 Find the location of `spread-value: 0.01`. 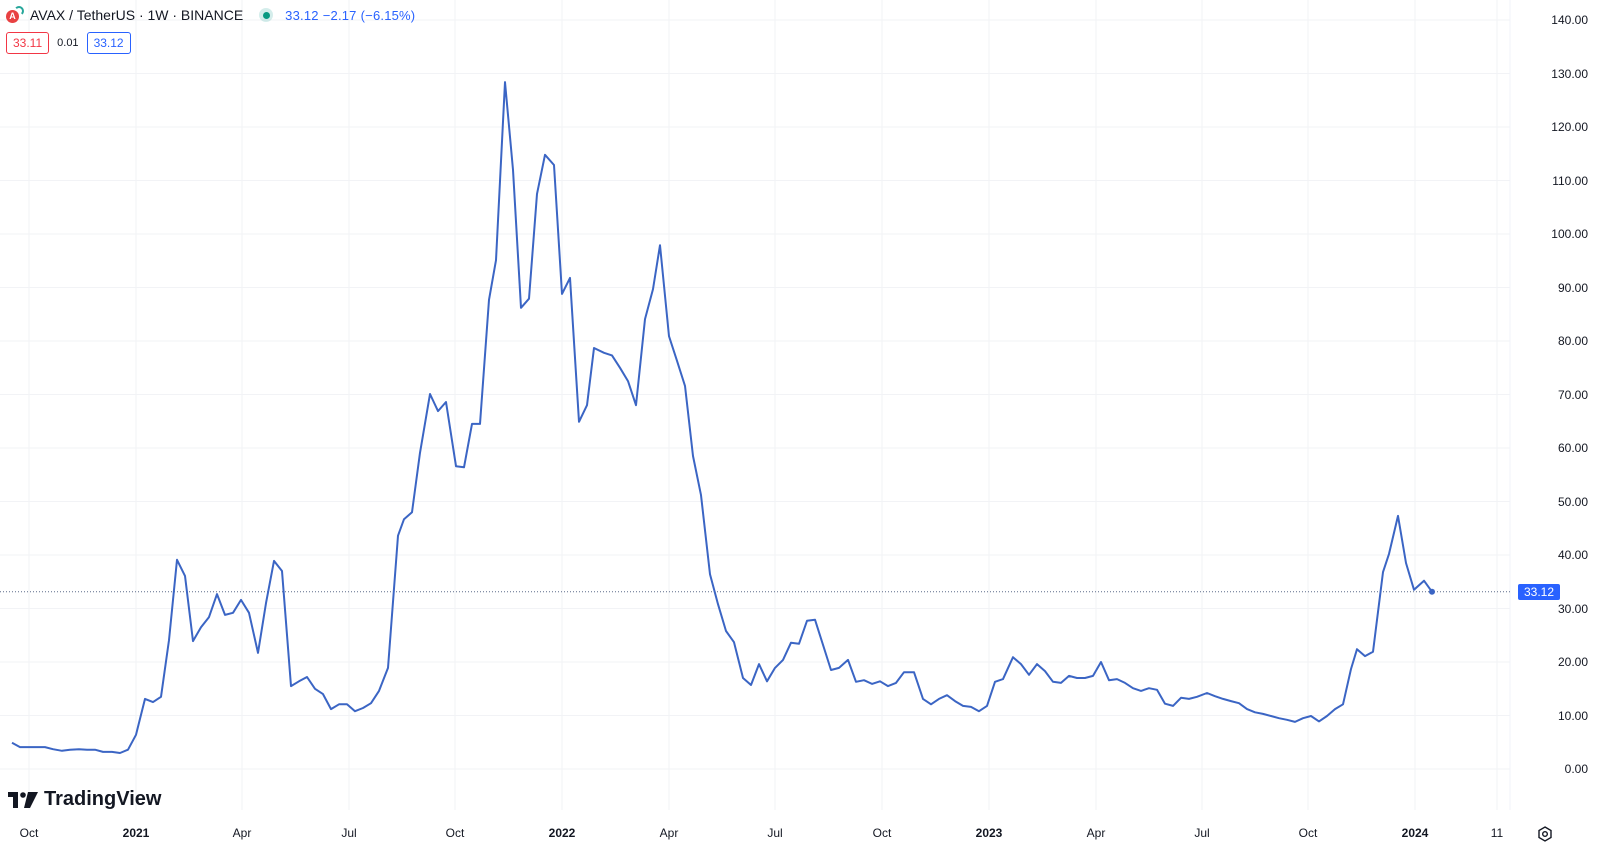

spread-value: 0.01 is located at coordinates (68, 43).